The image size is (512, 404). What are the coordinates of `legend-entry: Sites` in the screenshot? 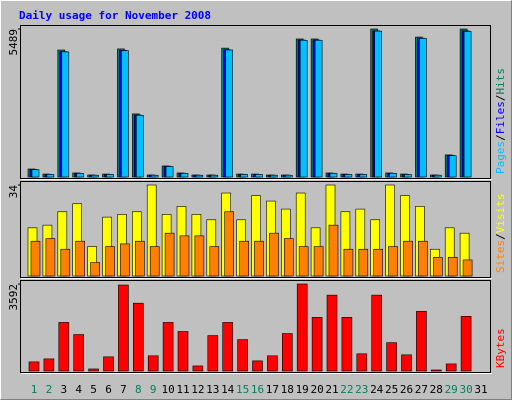 It's located at (500, 256).